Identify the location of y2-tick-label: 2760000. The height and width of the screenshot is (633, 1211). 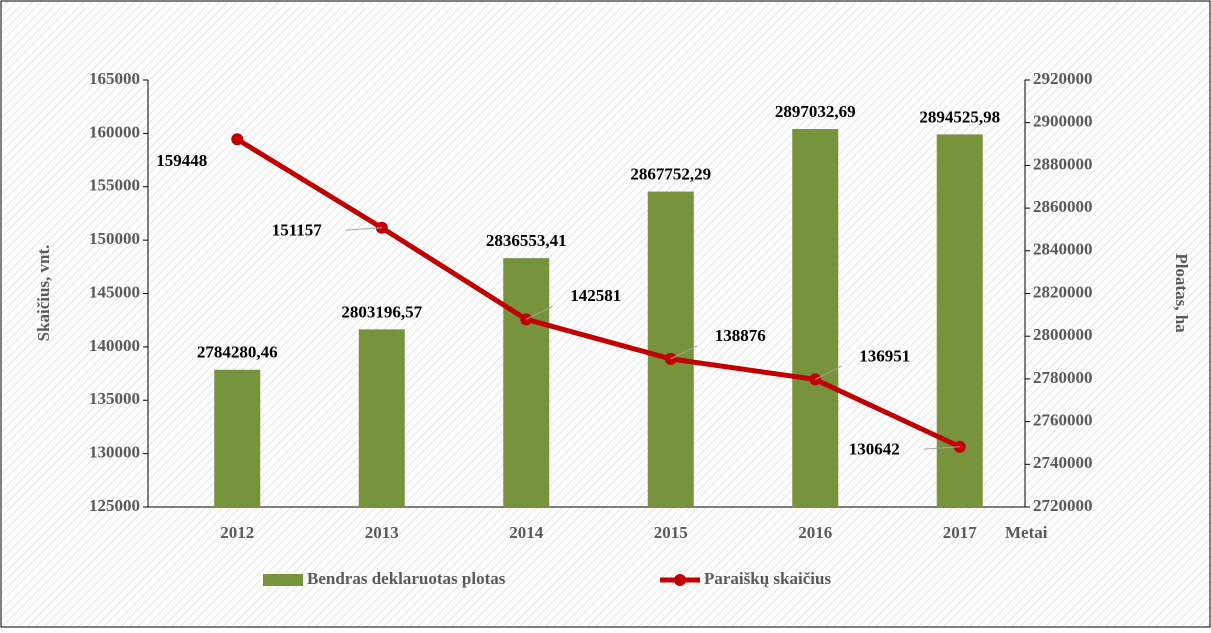
(1063, 420).